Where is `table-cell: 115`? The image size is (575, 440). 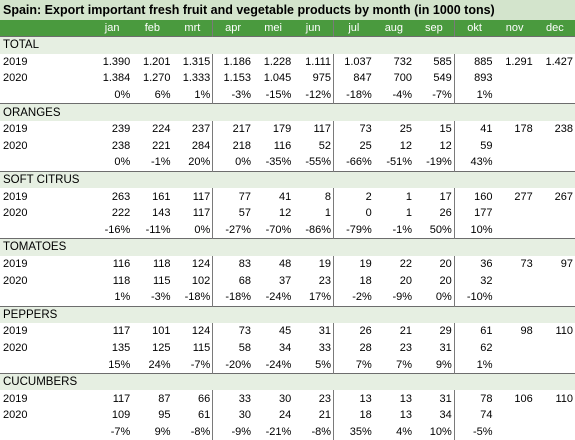 table-cell: 115 is located at coordinates (201, 347).